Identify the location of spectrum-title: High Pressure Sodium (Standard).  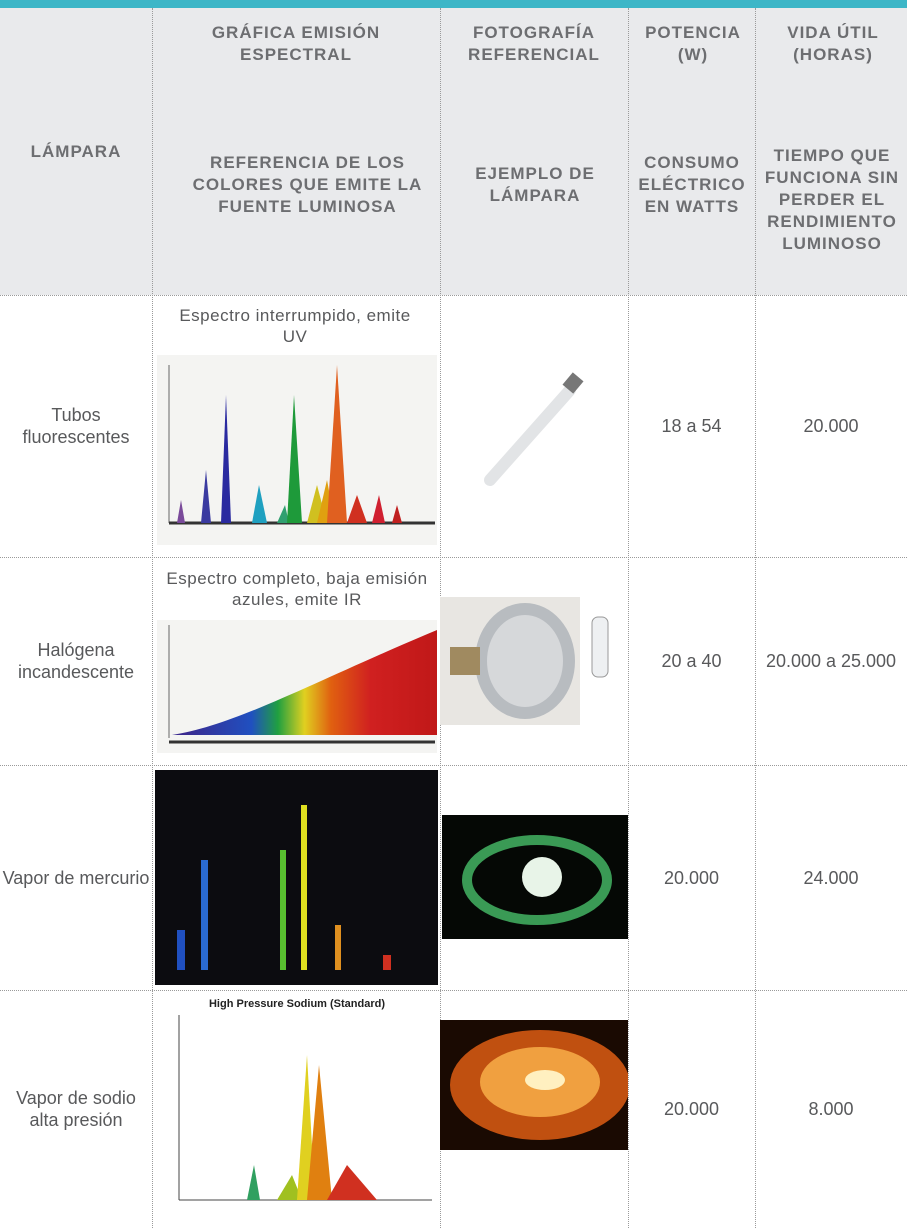
(297, 1004).